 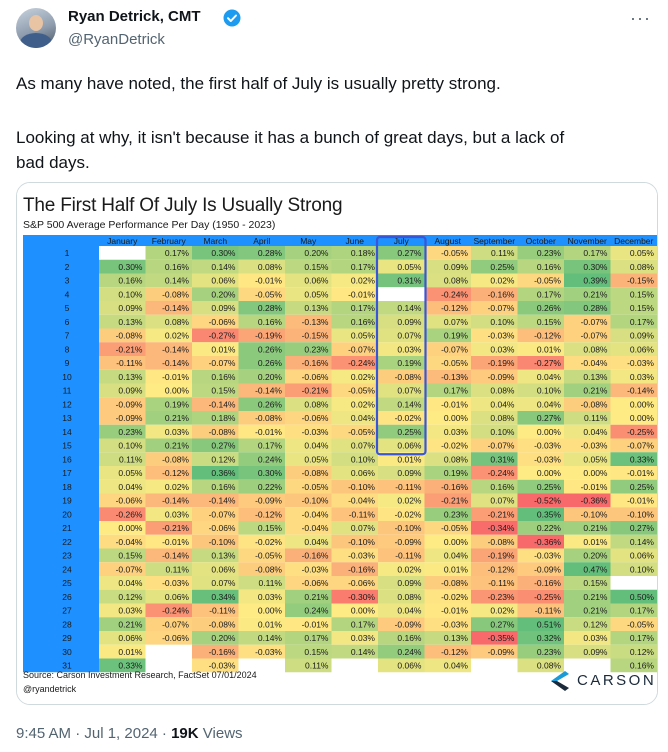 I want to click on cell-value: -0.02%, so click(x=268, y=542).